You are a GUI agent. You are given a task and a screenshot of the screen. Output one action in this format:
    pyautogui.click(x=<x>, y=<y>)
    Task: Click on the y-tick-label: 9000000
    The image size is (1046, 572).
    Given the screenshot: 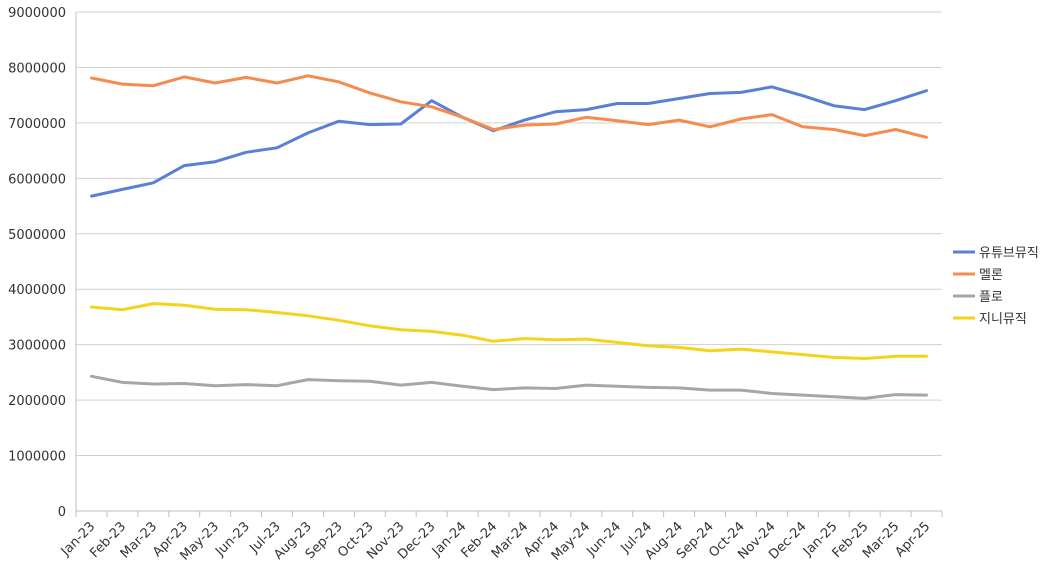 What is the action you would take?
    pyautogui.click(x=37, y=13)
    